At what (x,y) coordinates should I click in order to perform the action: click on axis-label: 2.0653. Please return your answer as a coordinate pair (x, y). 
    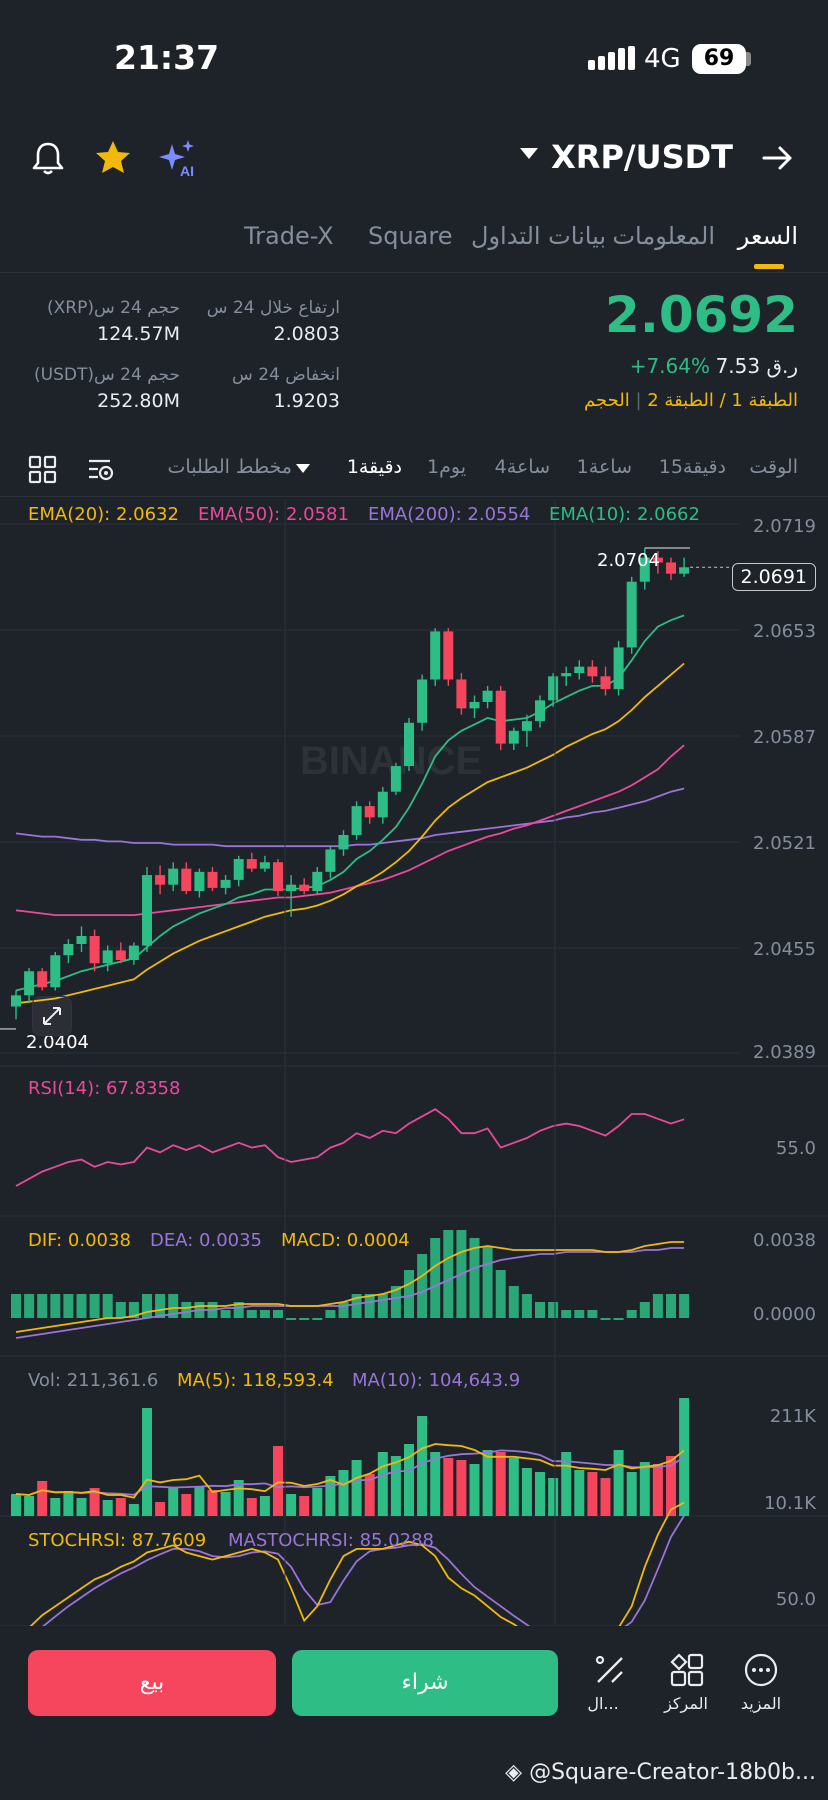
    Looking at the image, I should click on (784, 631).